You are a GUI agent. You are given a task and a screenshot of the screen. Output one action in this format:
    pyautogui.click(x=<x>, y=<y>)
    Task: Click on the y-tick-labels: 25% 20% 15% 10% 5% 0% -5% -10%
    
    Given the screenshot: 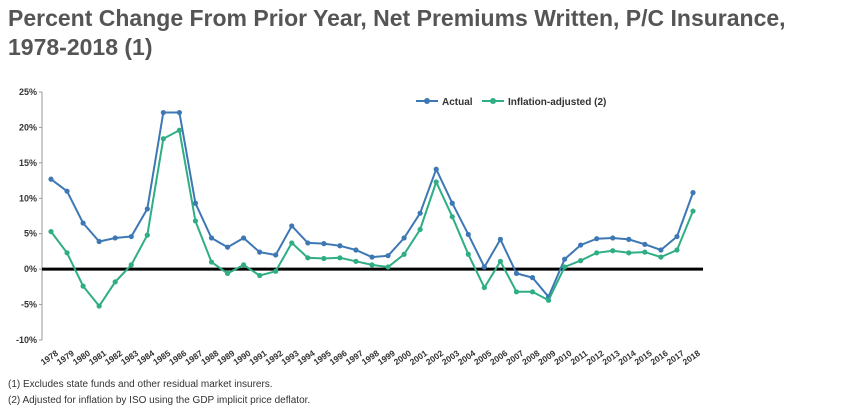 What is the action you would take?
    pyautogui.click(x=29, y=216)
    